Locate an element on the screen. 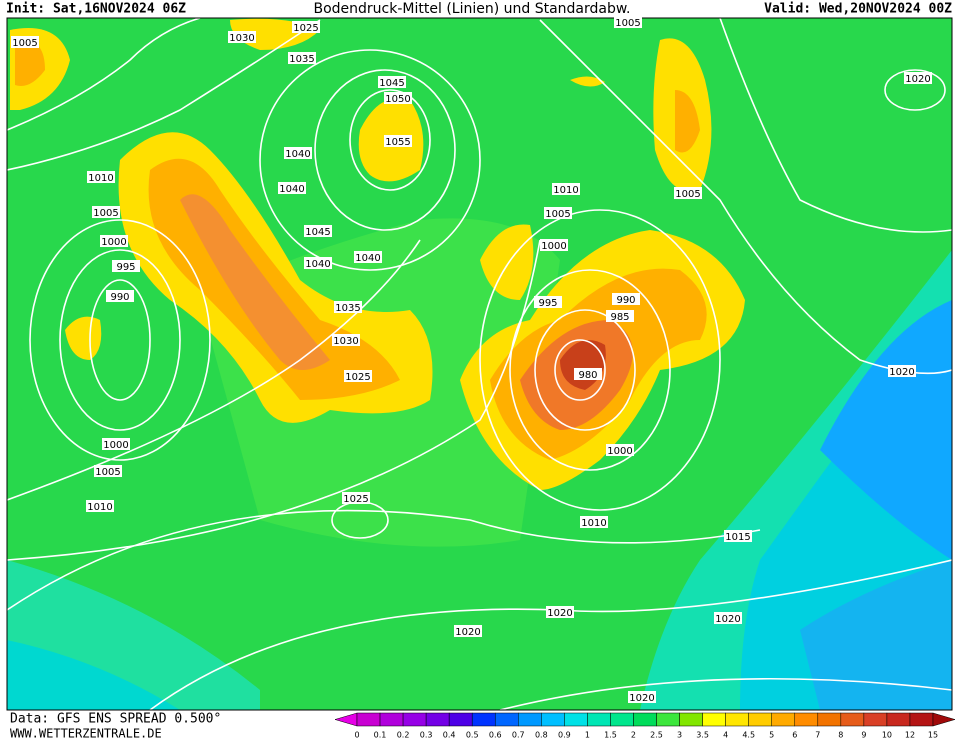  site-url: WWW.WETTERZENTRALE.DE is located at coordinates (86, 734).